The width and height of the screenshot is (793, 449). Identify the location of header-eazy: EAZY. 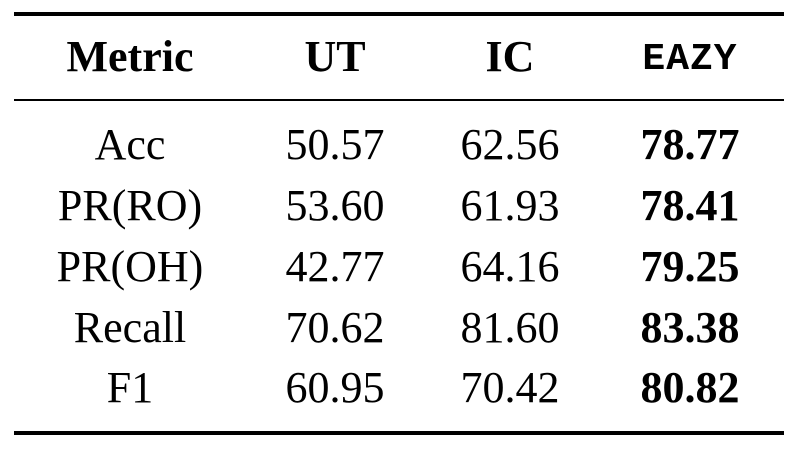
(690, 59).